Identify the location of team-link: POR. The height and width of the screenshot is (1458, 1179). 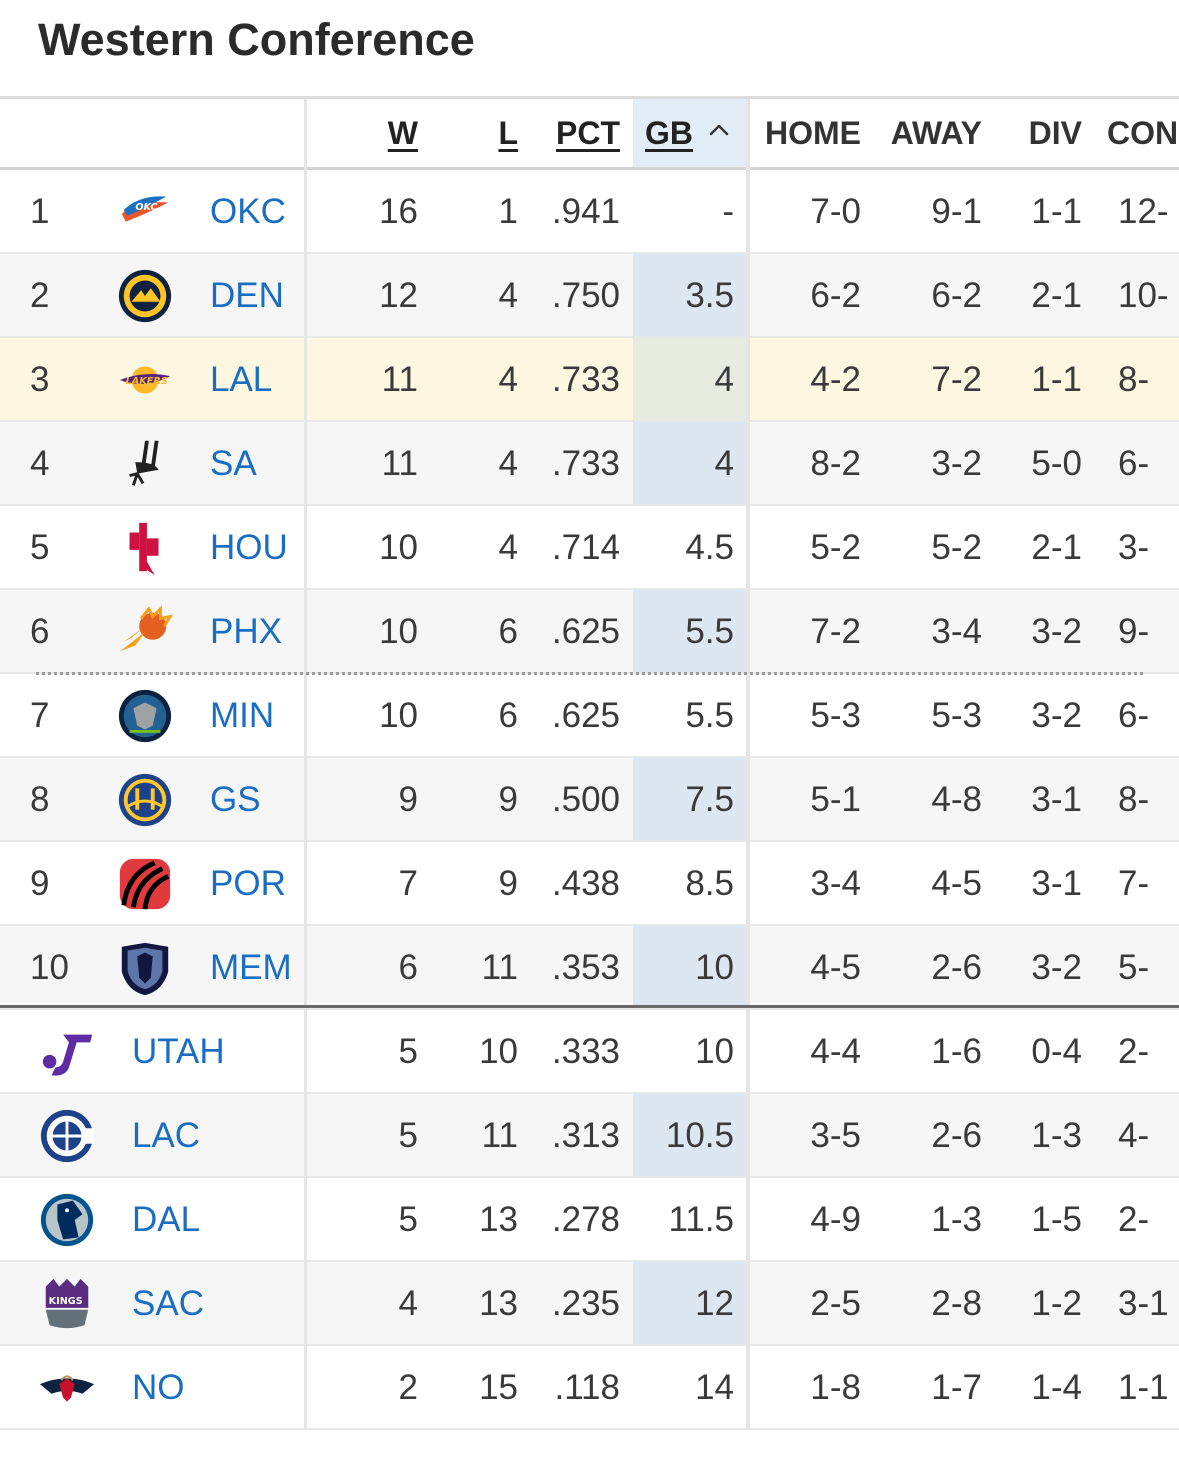
(248, 883).